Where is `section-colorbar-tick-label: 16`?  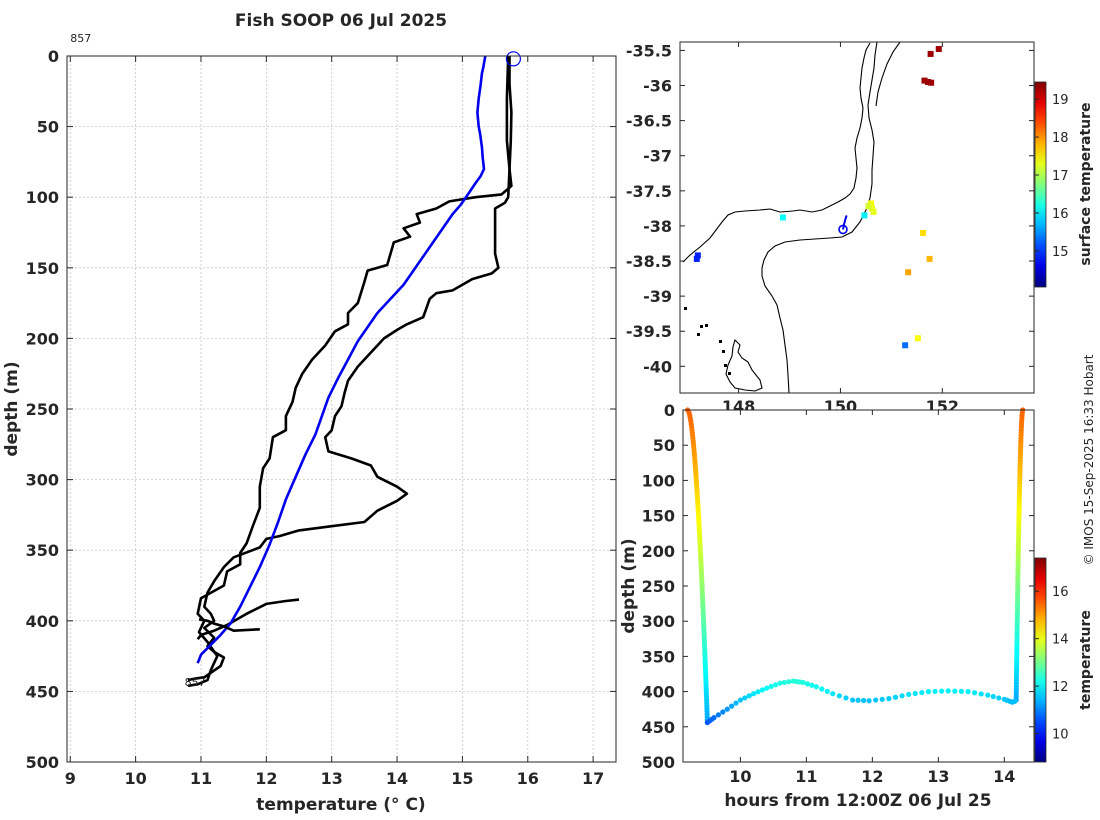
section-colorbar-tick-label: 16 is located at coordinates (1060, 592).